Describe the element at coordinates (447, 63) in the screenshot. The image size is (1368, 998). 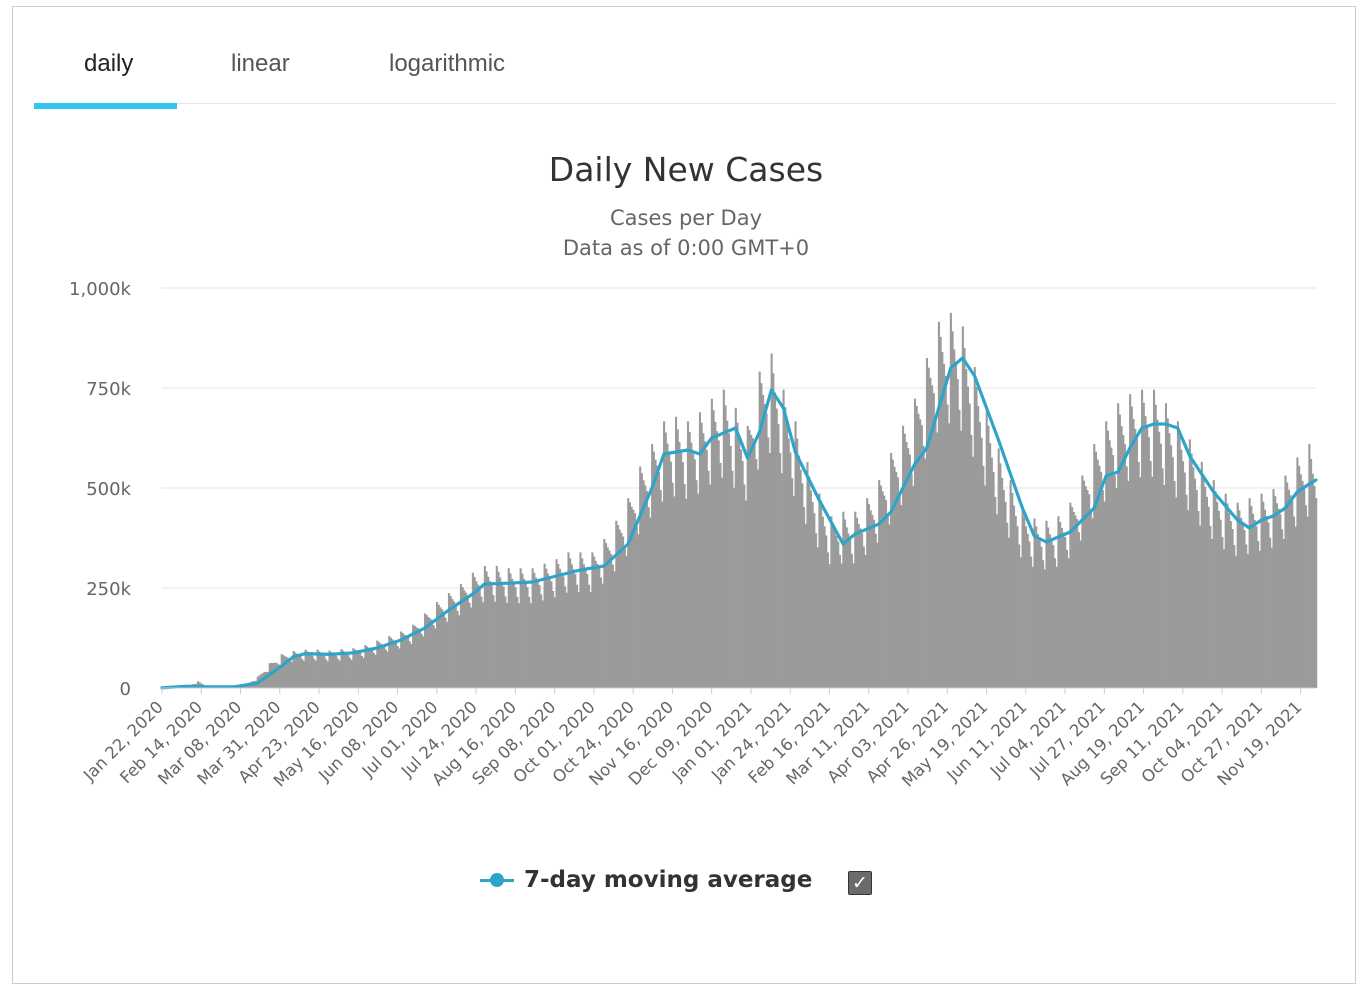
I see `tab-logarithmic: logarithmic` at that location.